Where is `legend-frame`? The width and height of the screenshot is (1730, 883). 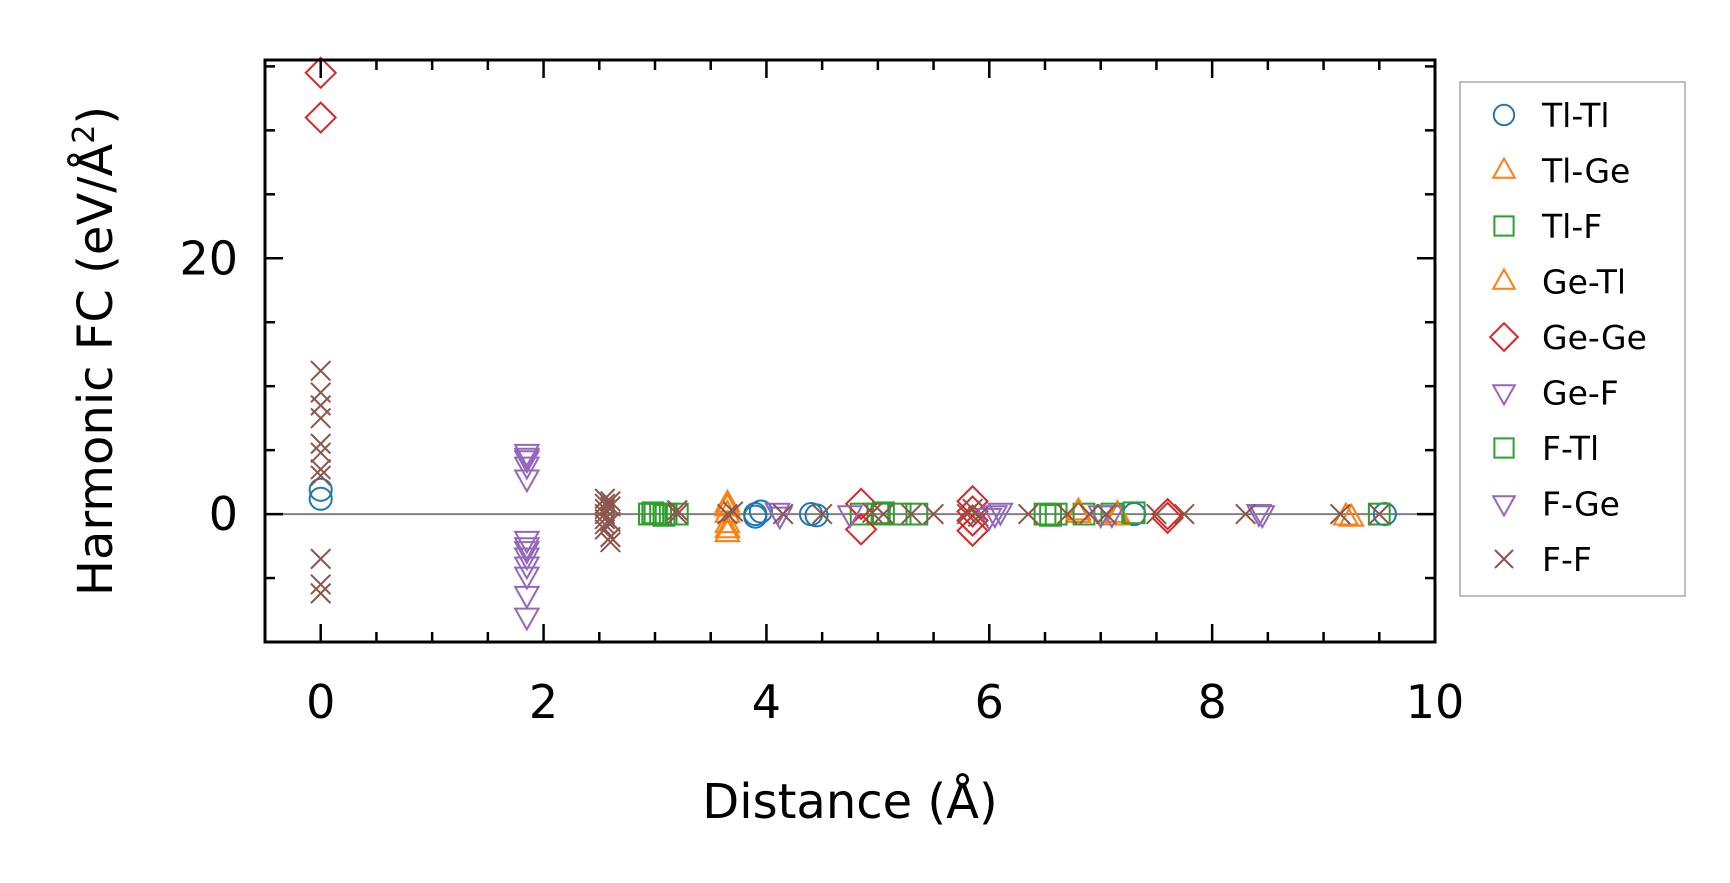
legend-frame is located at coordinates (1572, 339).